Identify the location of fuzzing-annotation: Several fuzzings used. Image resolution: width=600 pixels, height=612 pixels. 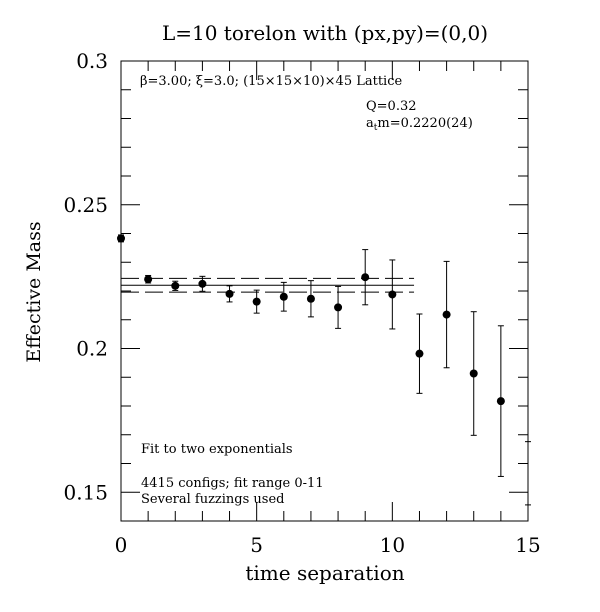
(213, 499).